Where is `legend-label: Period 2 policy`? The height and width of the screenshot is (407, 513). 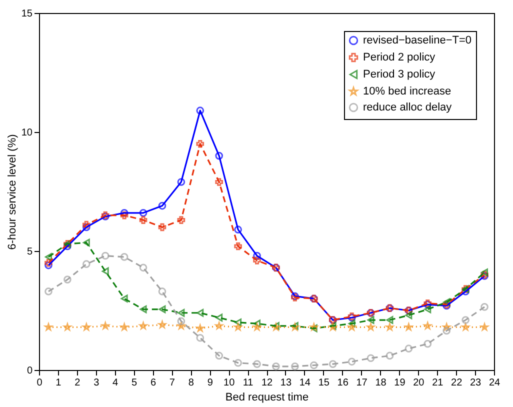
legend-label: Period 2 policy is located at coordinates (399, 58).